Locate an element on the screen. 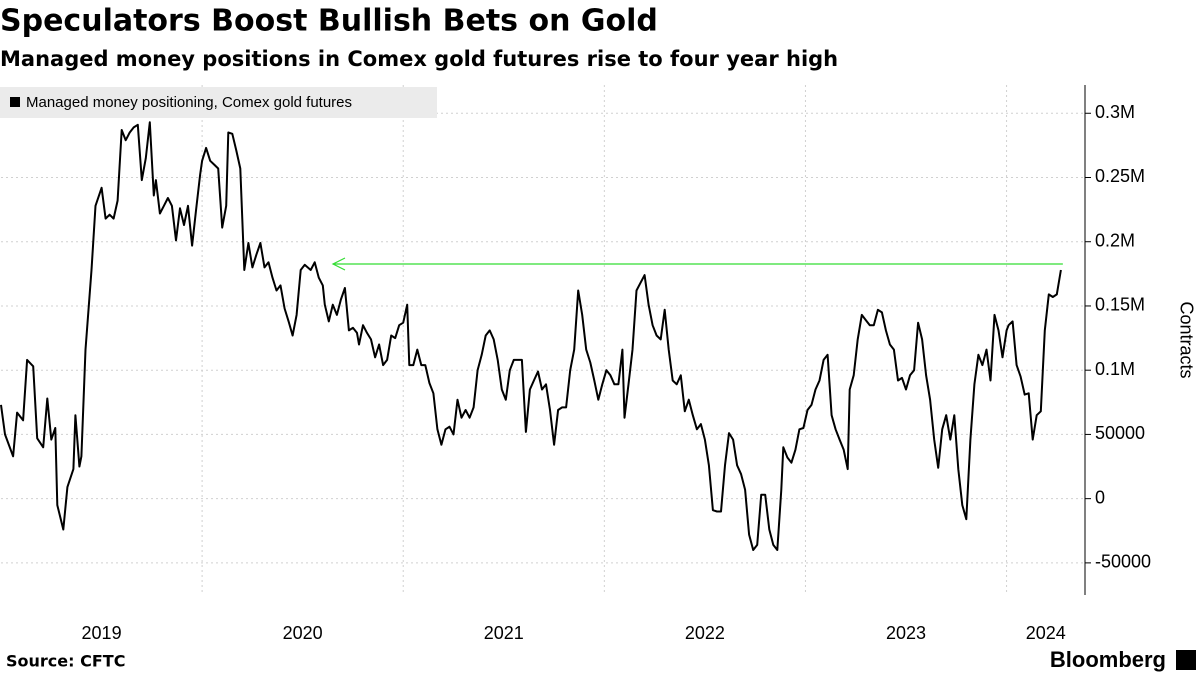 This screenshot has width=1200, height=680. chart-title: Speculators Boost Bullish Bets on Gold is located at coordinates (329, 21).